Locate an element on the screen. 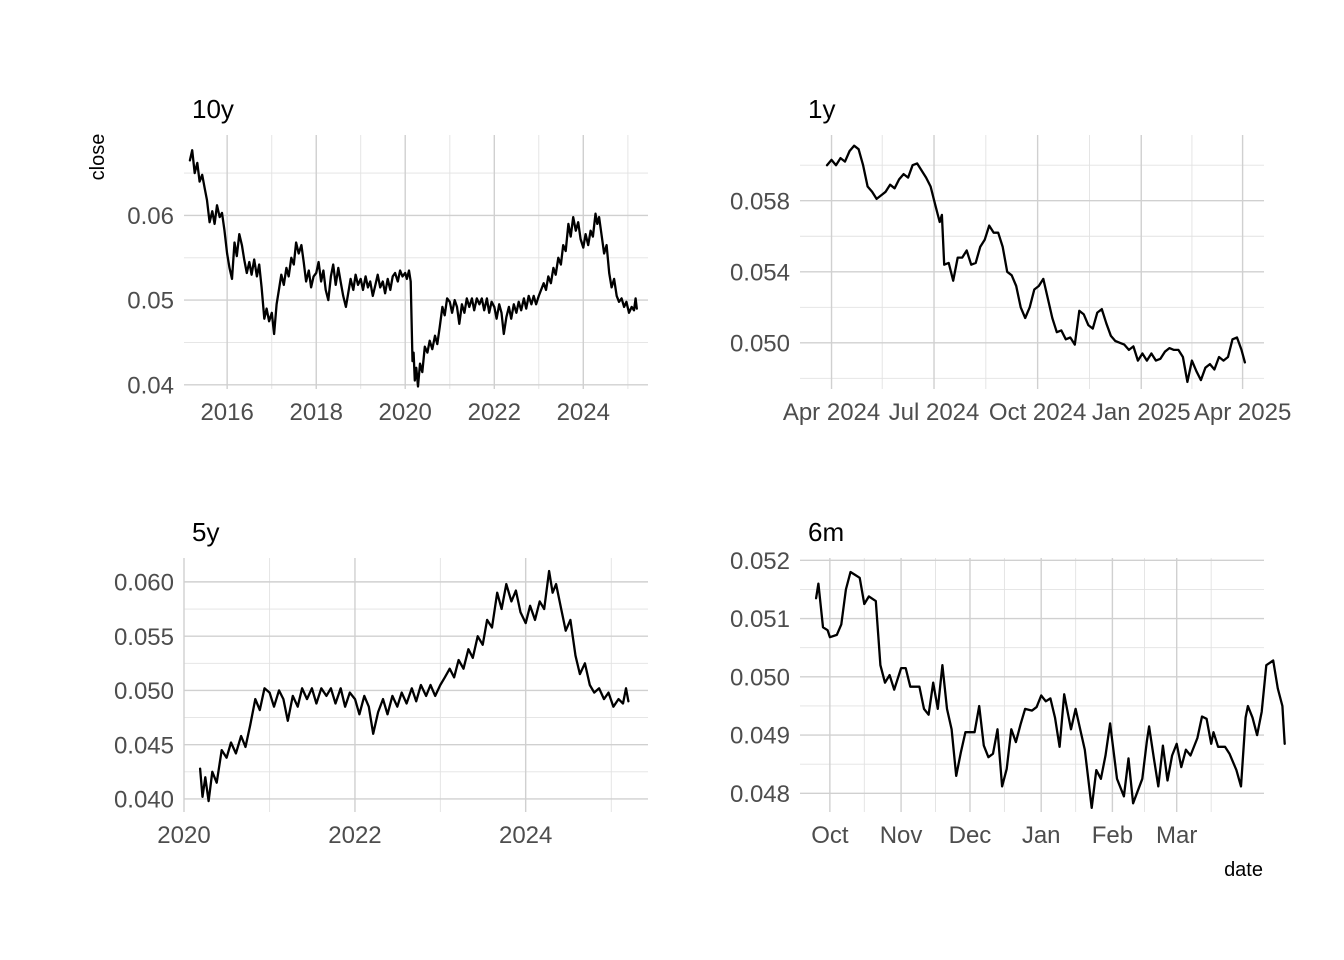  x-tick-label: 2018 is located at coordinates (316, 412).